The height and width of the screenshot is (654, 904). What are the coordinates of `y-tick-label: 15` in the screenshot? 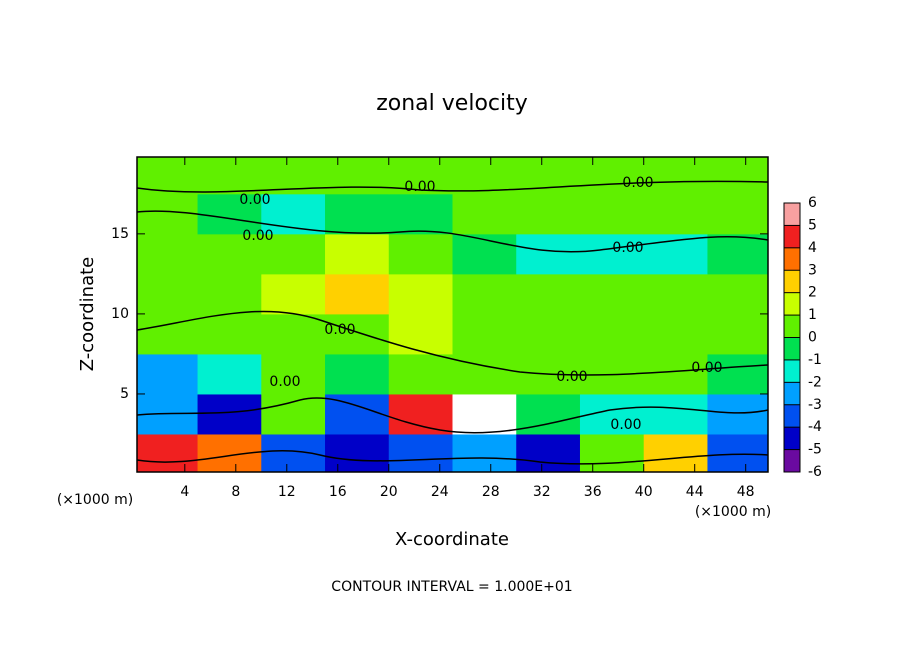 It's located at (120, 234).